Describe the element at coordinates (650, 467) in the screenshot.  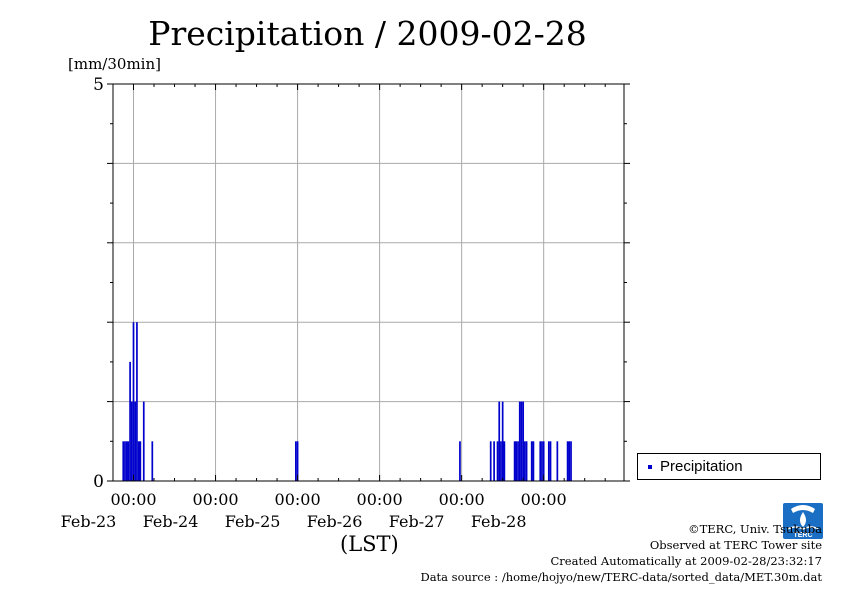
I see `legend-swatch` at that location.